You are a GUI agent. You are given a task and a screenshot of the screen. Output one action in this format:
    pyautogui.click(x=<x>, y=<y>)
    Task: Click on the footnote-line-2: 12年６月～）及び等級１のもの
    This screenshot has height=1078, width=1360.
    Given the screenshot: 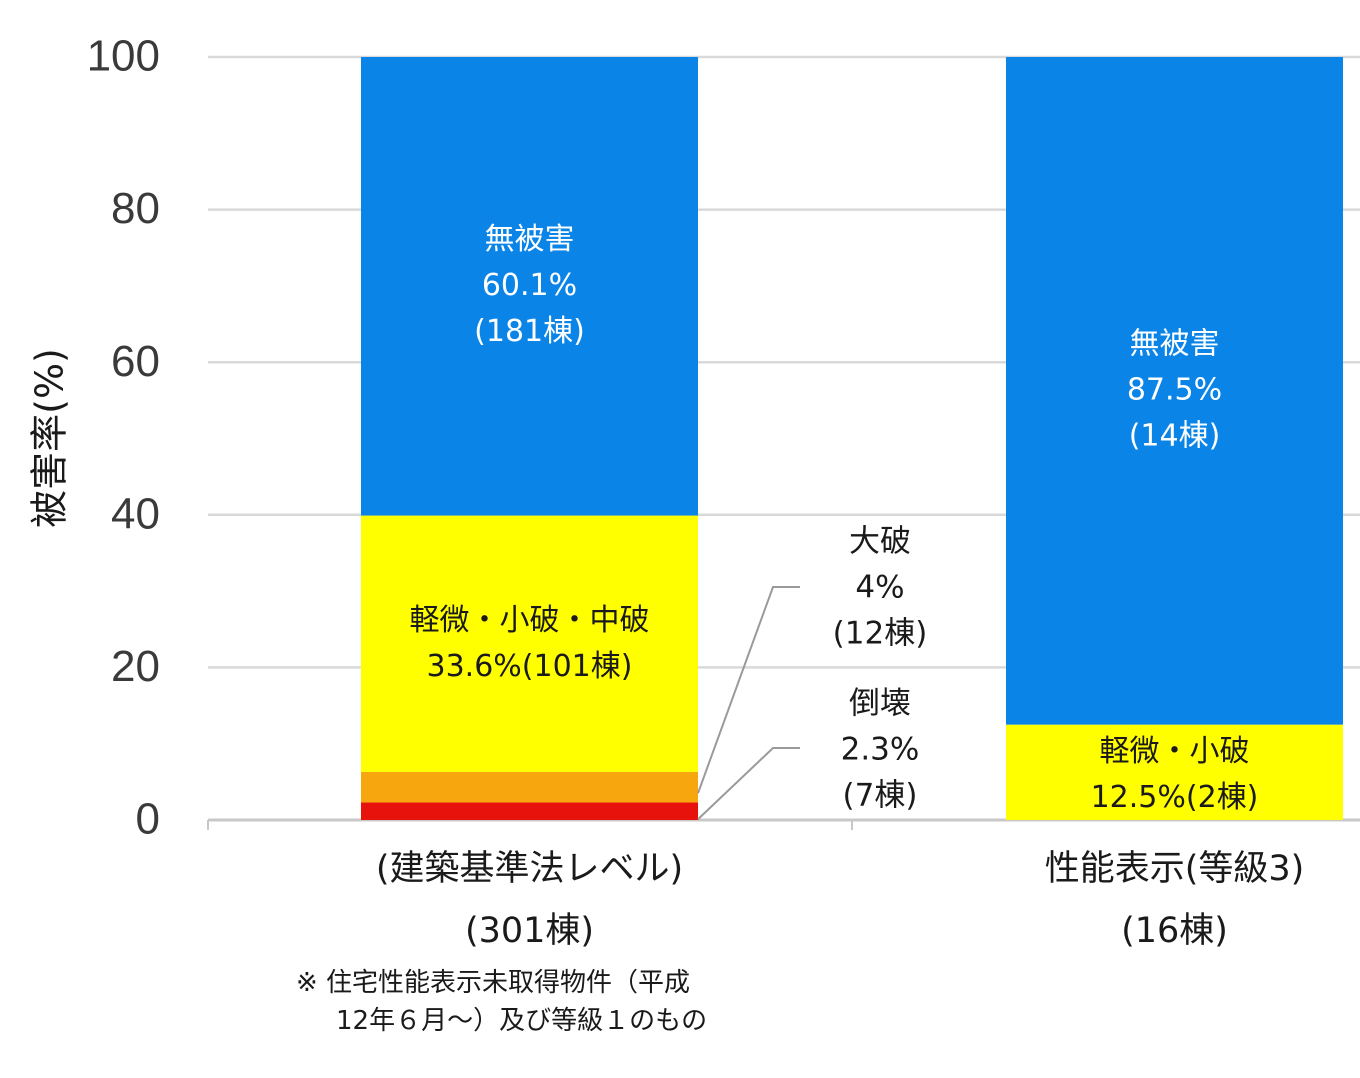 What is the action you would take?
    pyautogui.click(x=522, y=1021)
    